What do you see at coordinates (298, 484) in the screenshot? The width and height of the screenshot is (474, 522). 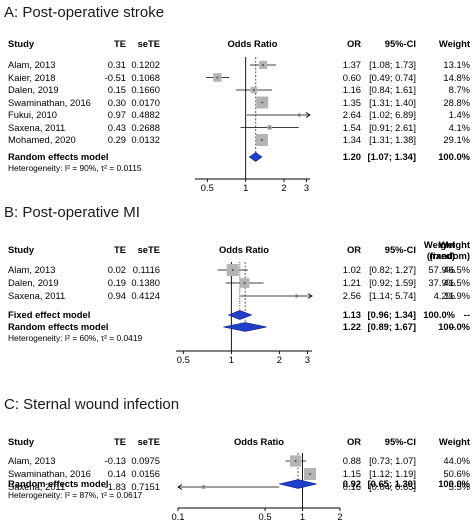 I see `panel-2-pooled-0-diamond` at bounding box center [298, 484].